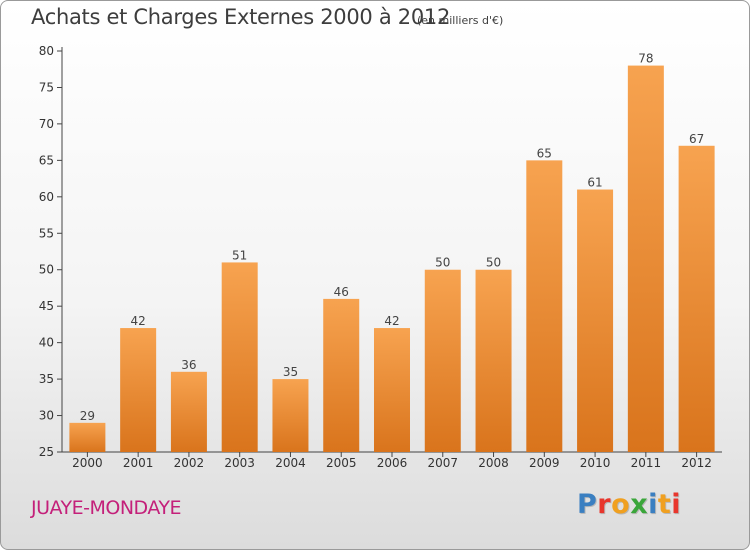 The width and height of the screenshot is (750, 550). What do you see at coordinates (46, 270) in the screenshot?
I see `y-tick-label: 50` at bounding box center [46, 270].